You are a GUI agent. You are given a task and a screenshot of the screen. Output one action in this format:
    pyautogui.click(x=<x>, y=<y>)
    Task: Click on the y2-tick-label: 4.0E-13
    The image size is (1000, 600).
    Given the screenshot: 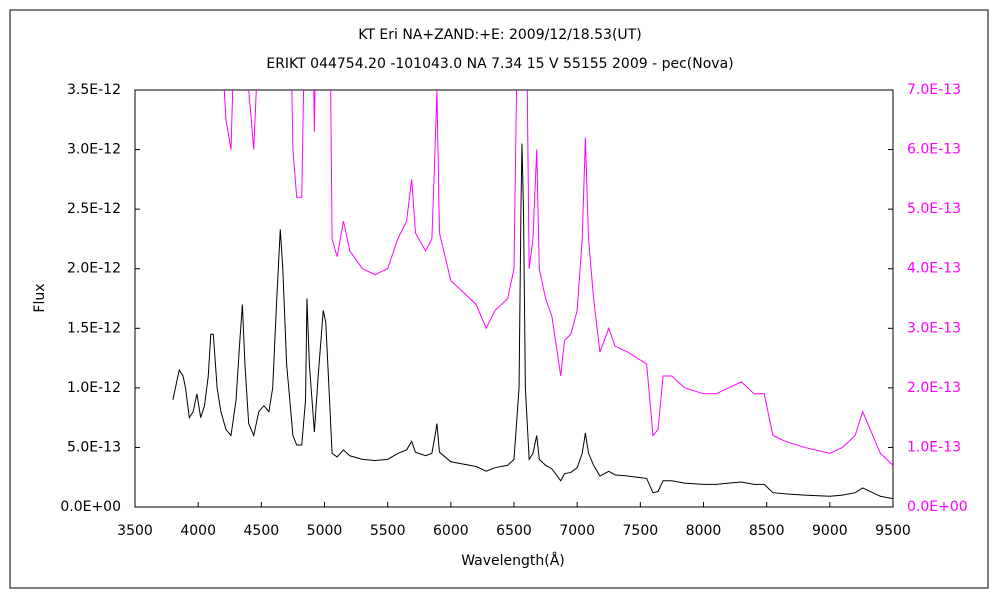 What is the action you would take?
    pyautogui.click(x=934, y=269)
    